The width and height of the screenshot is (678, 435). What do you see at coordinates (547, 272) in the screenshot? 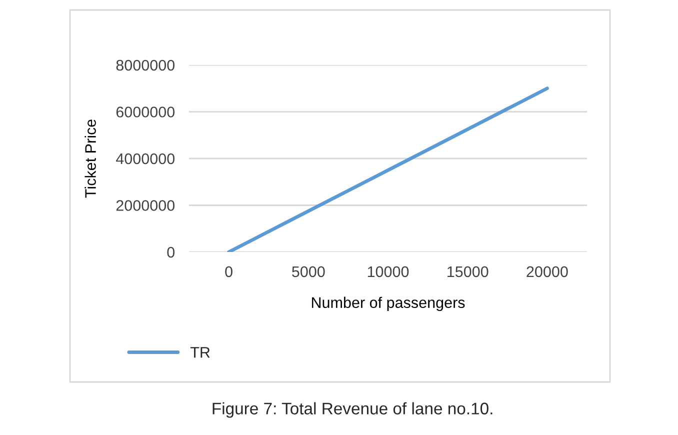
I see `x-tick-label: 20000` at bounding box center [547, 272].